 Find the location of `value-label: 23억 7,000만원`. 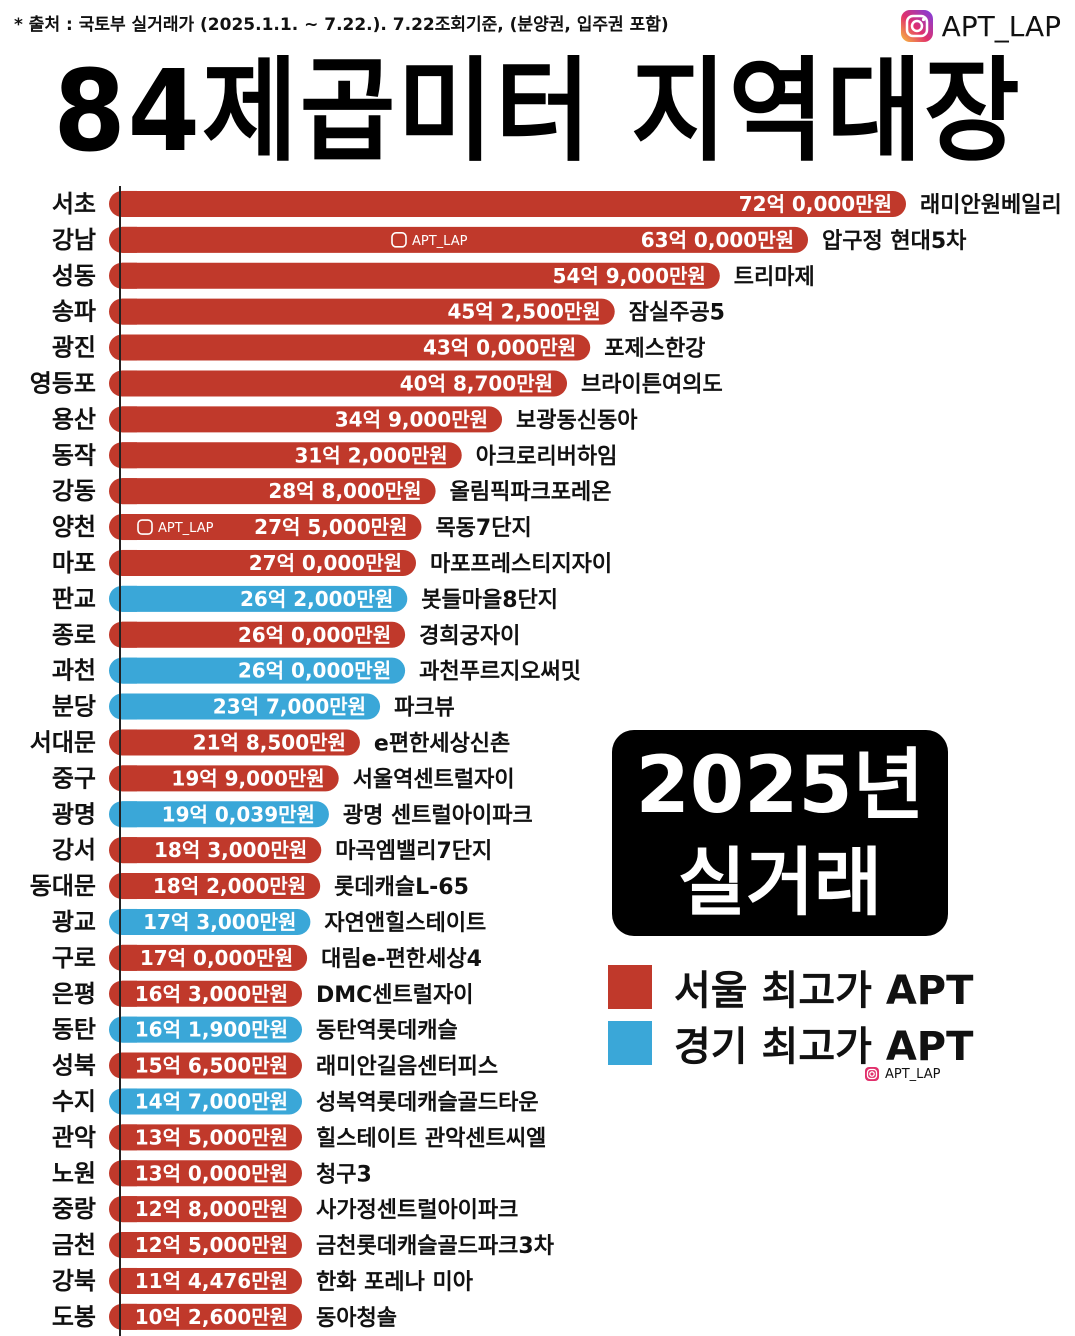

value-label: 23억 7,000만원 is located at coordinates (289, 707).